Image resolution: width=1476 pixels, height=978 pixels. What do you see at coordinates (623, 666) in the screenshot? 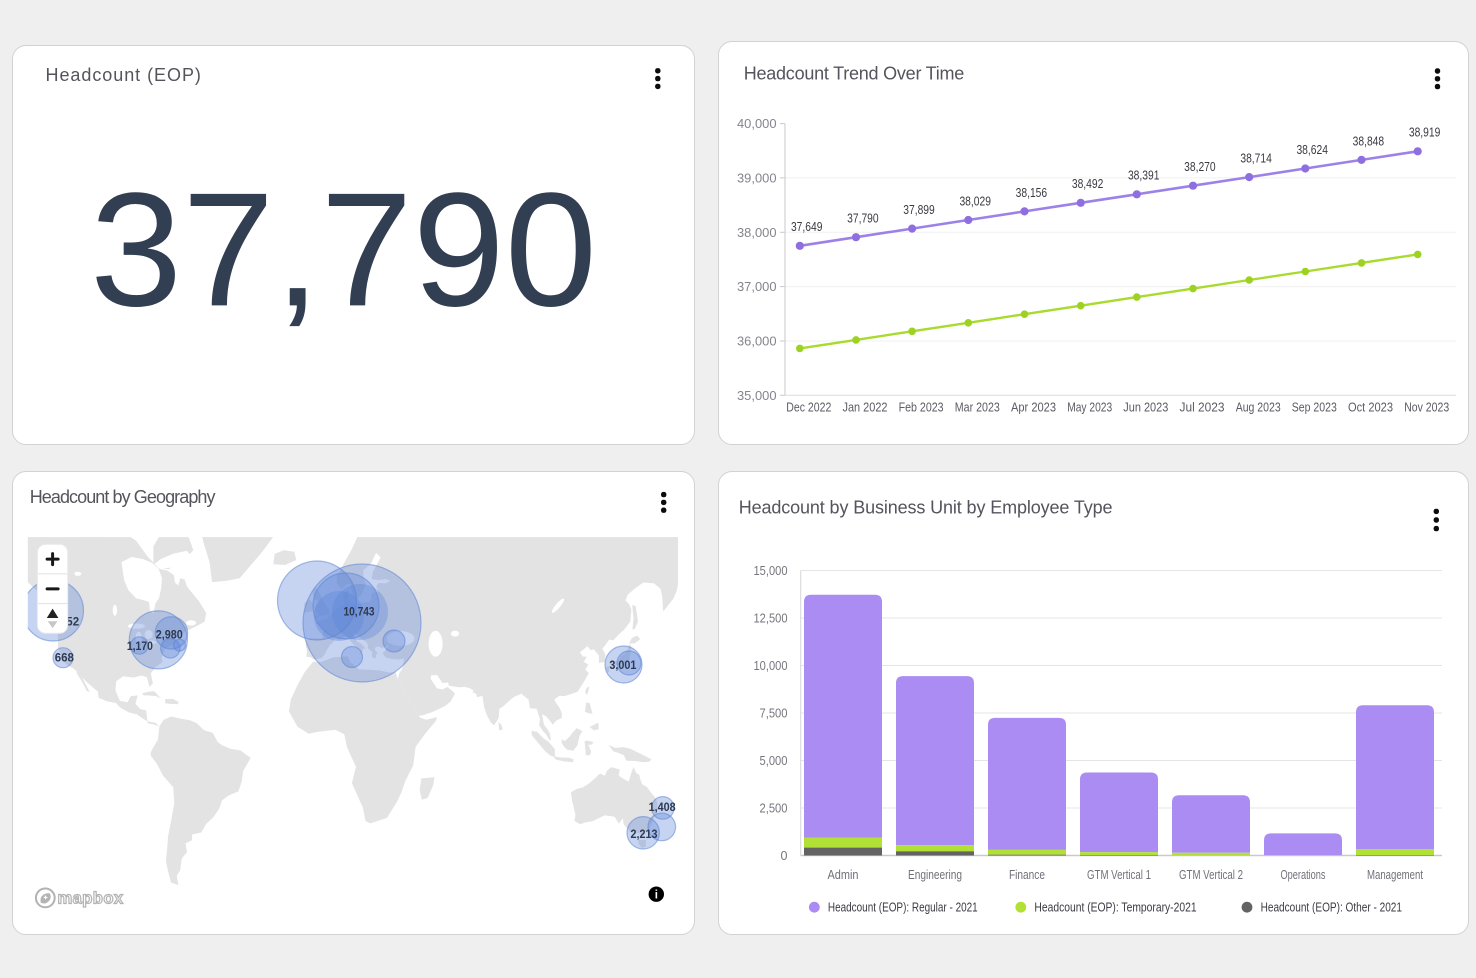
I see `svg-text: 3,001` at bounding box center [623, 666].